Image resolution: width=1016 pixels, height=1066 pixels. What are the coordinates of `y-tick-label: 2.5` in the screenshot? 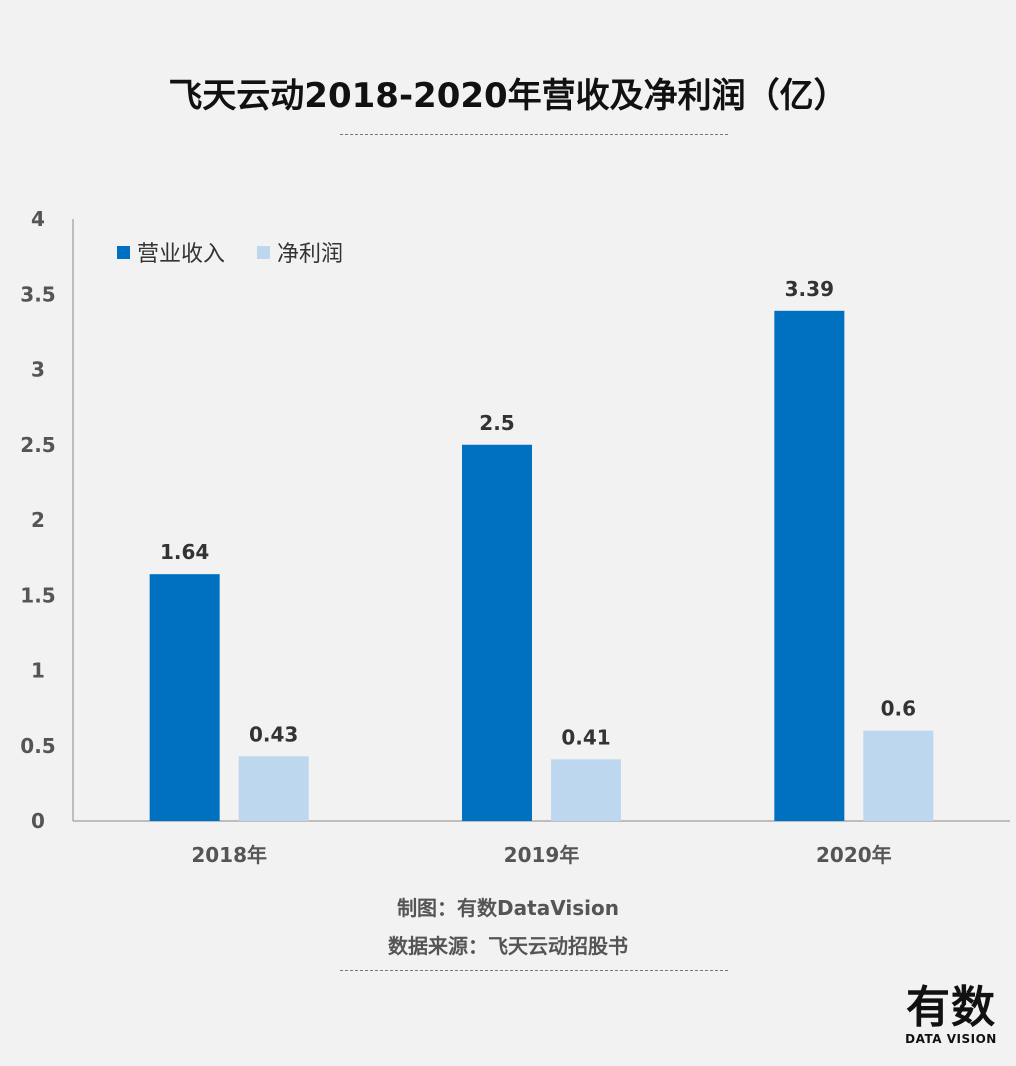 It's located at (37, 445).